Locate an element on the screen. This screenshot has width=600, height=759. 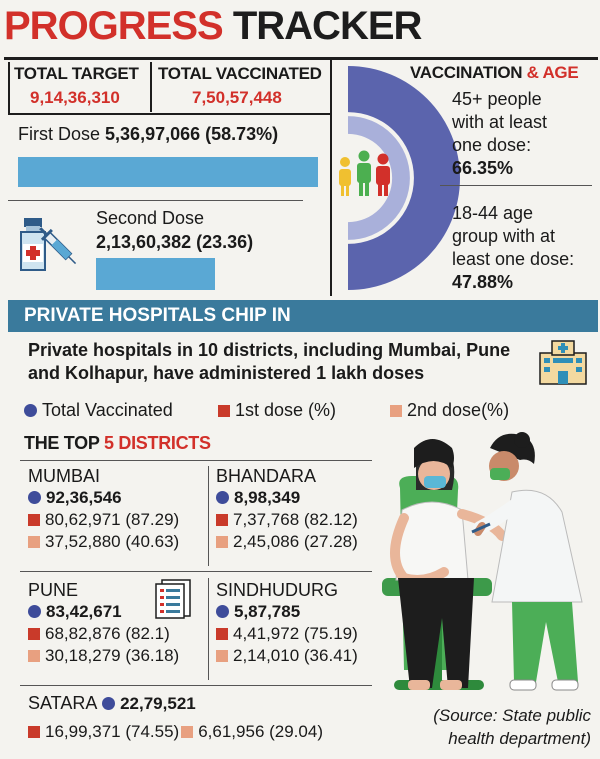
district-total-value: 22,79,521 is located at coordinates (158, 703).